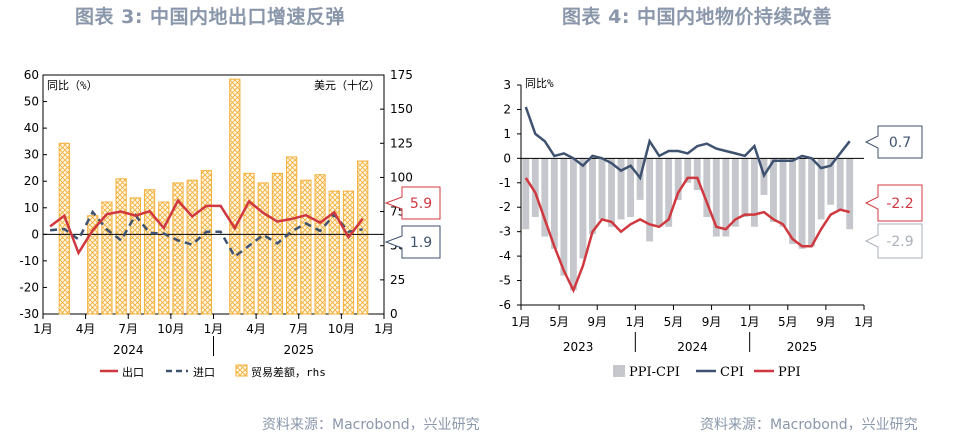 This screenshot has width=962, height=439. I want to click on left-x-tick-label: 10月, so click(341, 329).